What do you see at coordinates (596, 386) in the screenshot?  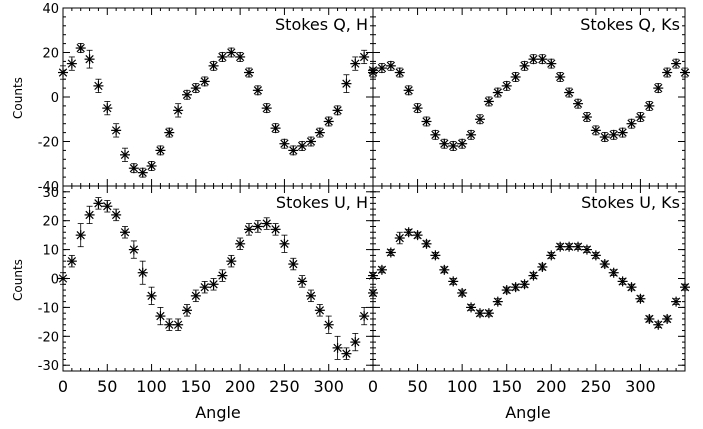 I see `panel-bottom-right-xtick-label: 250` at bounding box center [596, 386].